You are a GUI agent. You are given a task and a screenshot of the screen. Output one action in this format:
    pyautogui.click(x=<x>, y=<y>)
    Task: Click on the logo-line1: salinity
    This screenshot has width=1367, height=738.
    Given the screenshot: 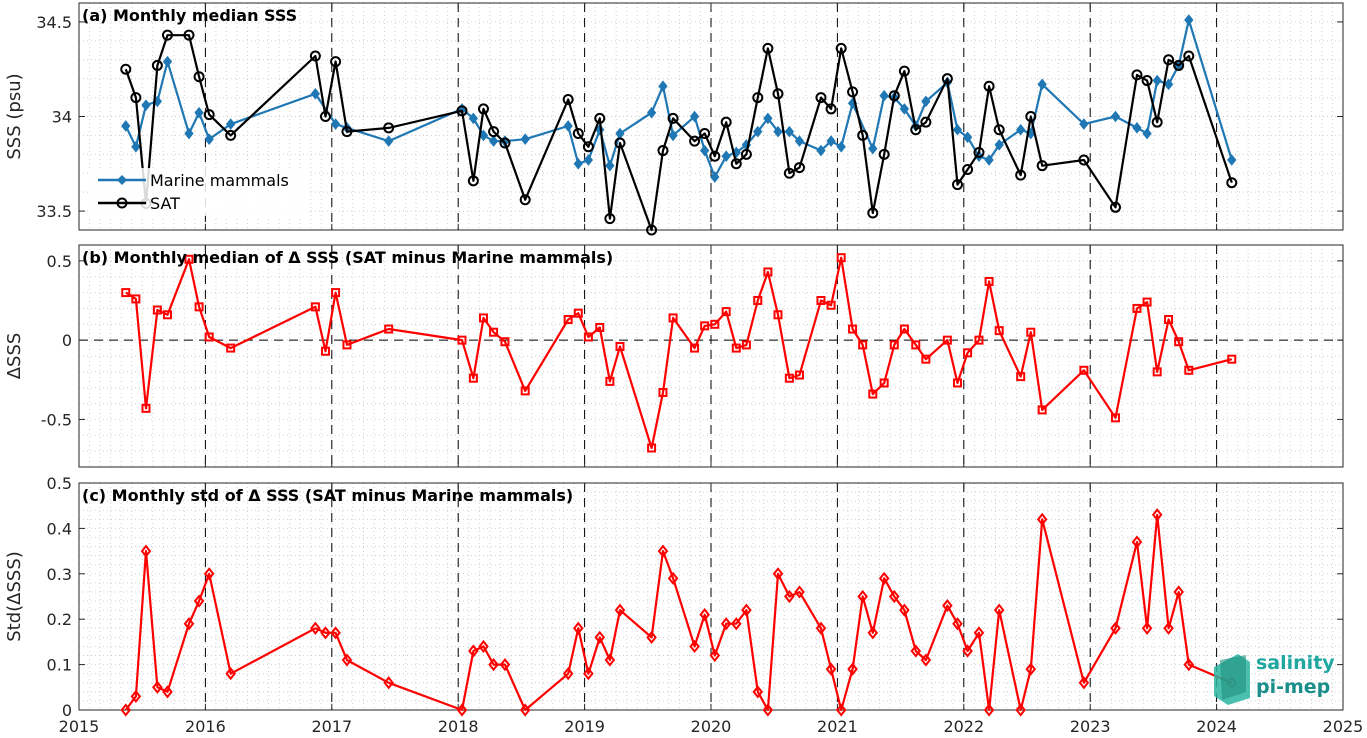 What is the action you would take?
    pyautogui.click(x=1295, y=663)
    